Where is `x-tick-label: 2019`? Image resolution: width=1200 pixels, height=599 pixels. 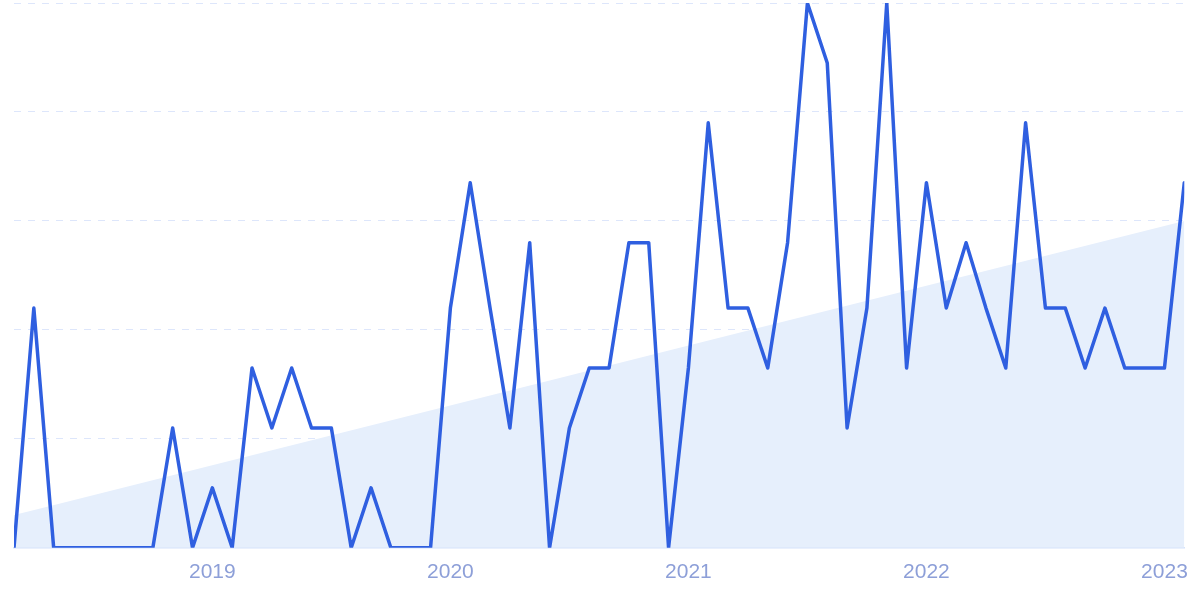 x-tick-label: 2019 is located at coordinates (212, 571).